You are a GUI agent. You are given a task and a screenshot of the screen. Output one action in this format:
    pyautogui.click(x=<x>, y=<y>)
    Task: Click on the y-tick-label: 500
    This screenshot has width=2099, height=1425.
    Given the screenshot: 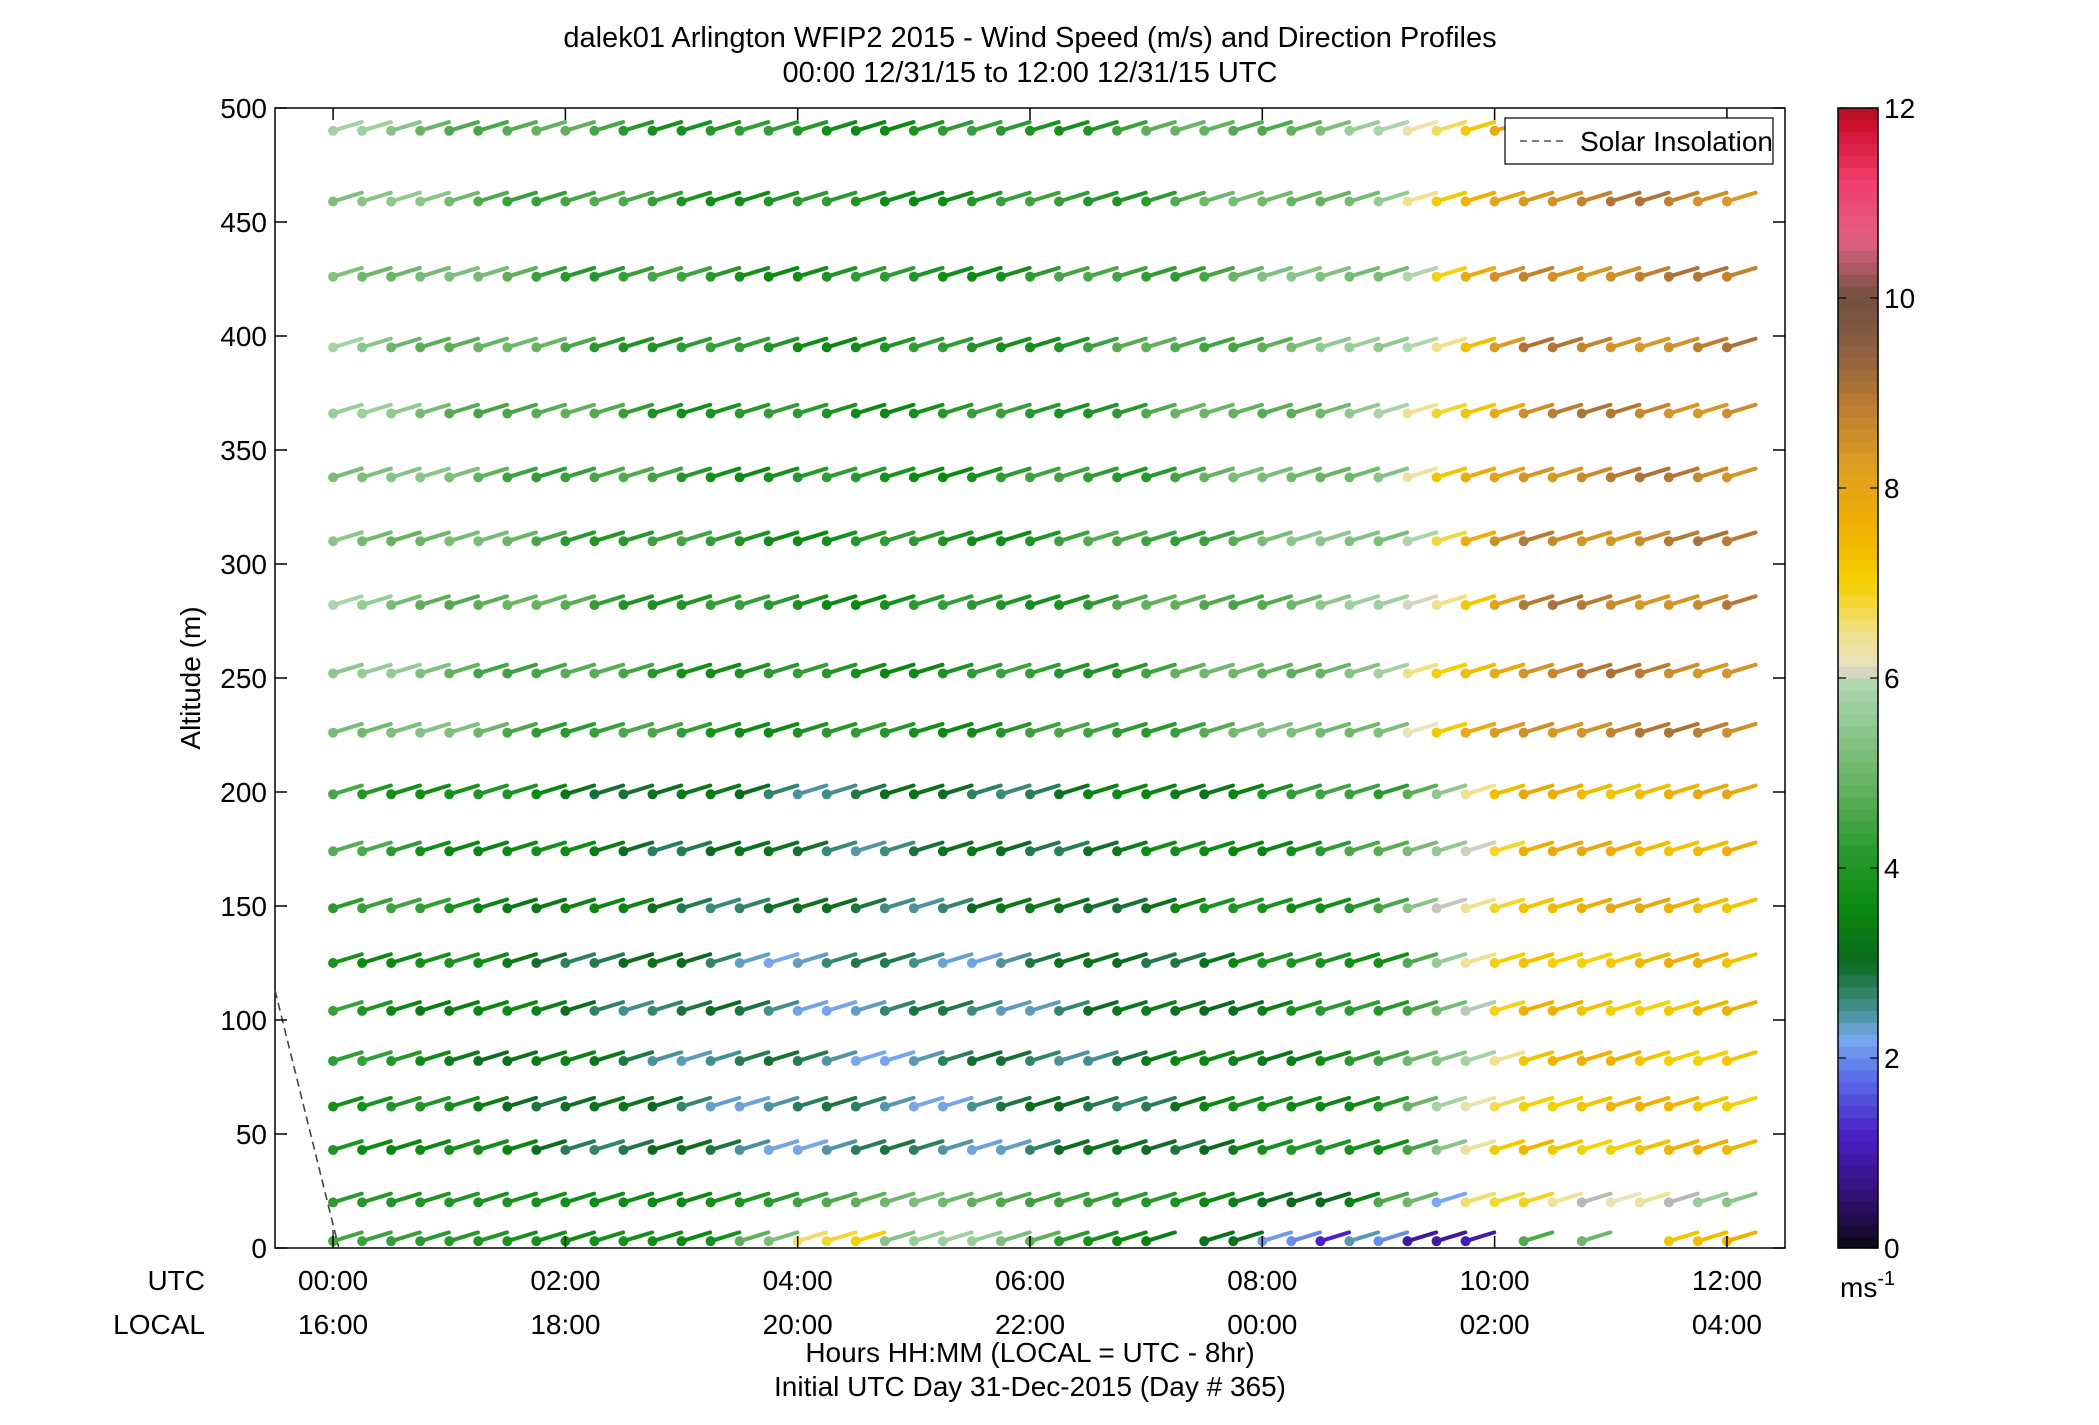 What is the action you would take?
    pyautogui.click(x=243, y=108)
    